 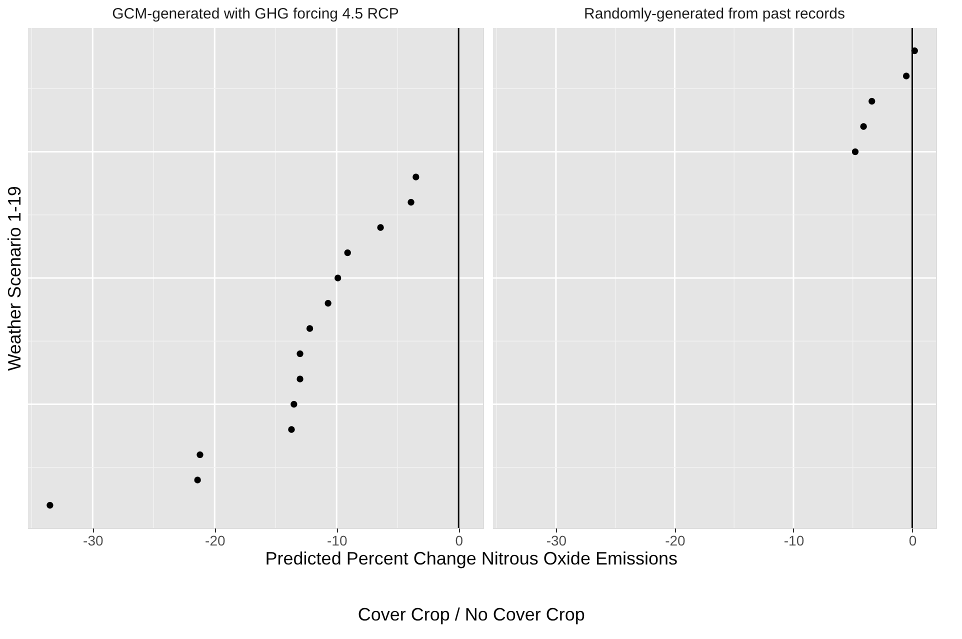 What do you see at coordinates (714, 13) in the screenshot?
I see `chart-title: Randomly-generated from past records` at bounding box center [714, 13].